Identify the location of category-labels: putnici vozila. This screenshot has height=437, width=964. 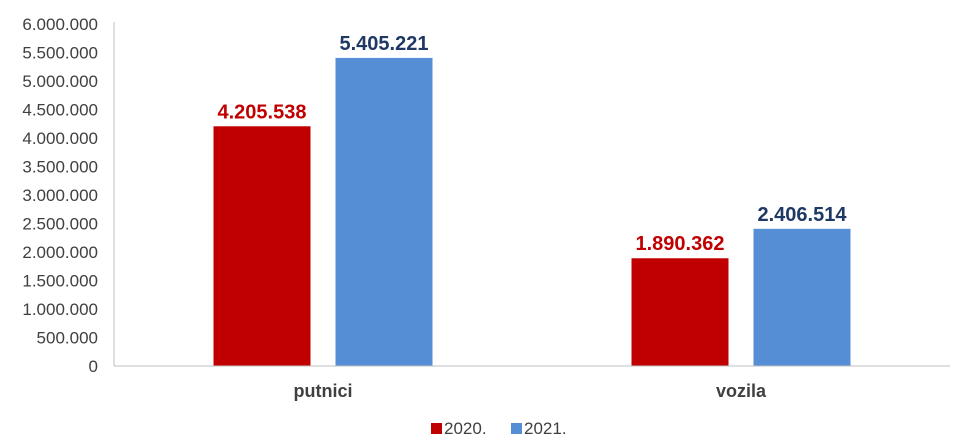
(530, 391).